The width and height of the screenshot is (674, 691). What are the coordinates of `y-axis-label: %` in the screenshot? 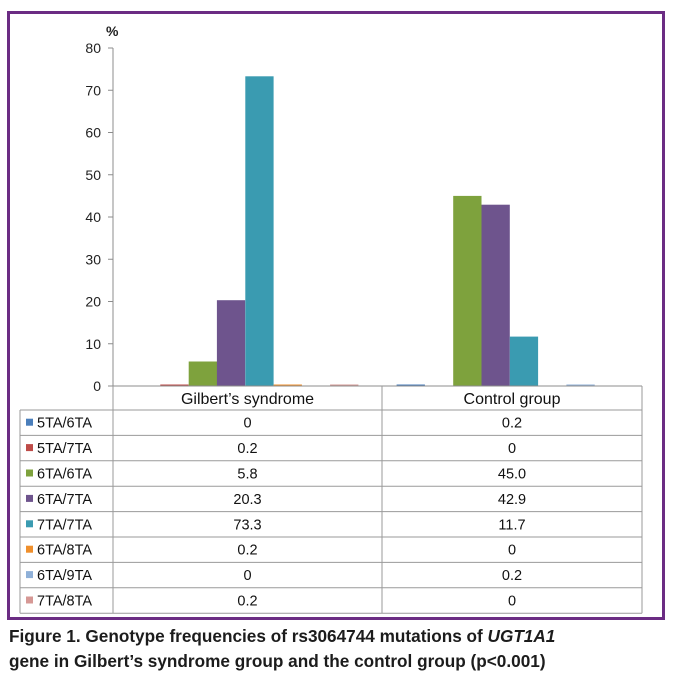 It's located at (112, 31).